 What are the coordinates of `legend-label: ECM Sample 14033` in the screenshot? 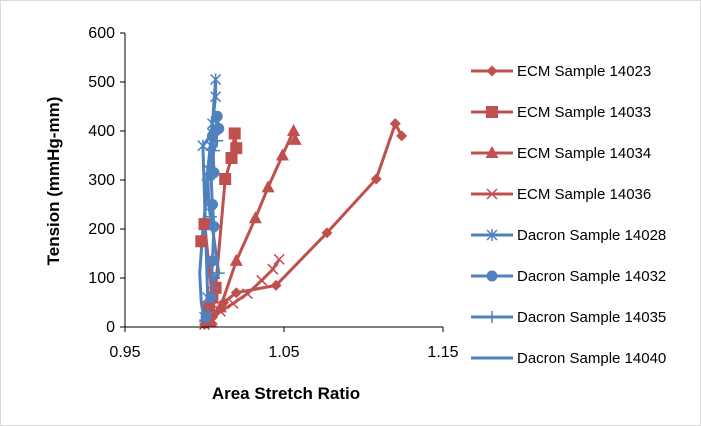 It's located at (584, 112).